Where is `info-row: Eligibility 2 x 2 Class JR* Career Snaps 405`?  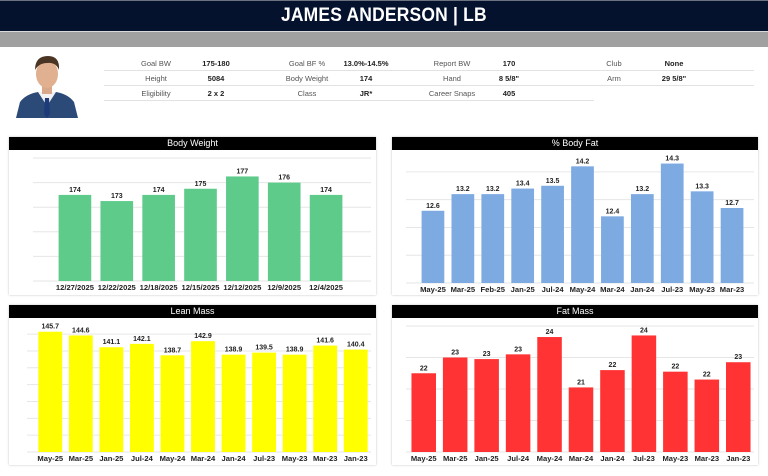
info-row: Eligibility 2 x 2 Class JR* Career Snaps 405 is located at coordinates (349, 93).